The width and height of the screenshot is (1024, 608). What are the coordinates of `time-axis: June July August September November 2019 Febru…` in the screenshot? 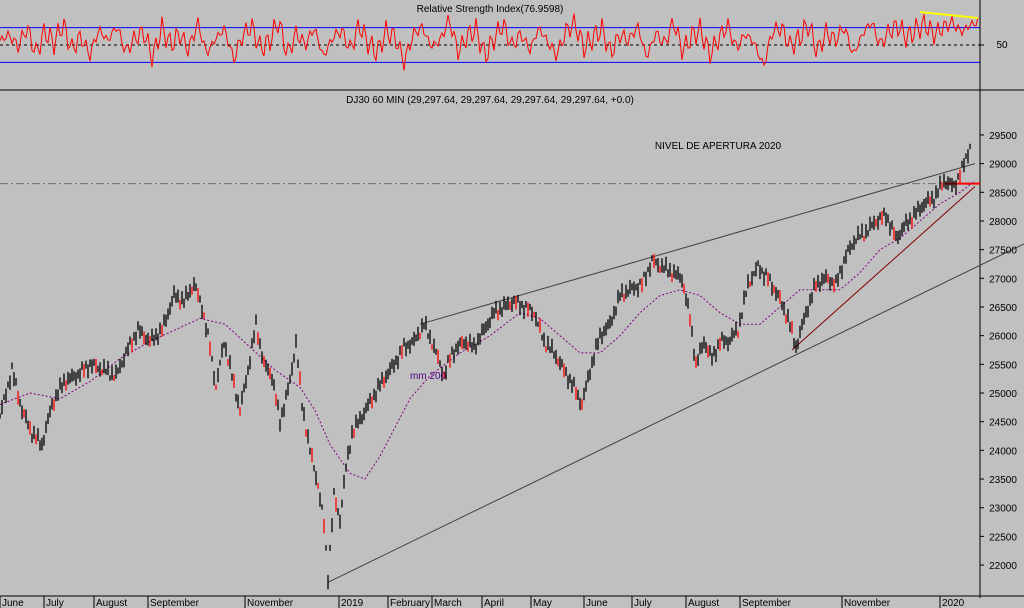 It's located at (482, 602).